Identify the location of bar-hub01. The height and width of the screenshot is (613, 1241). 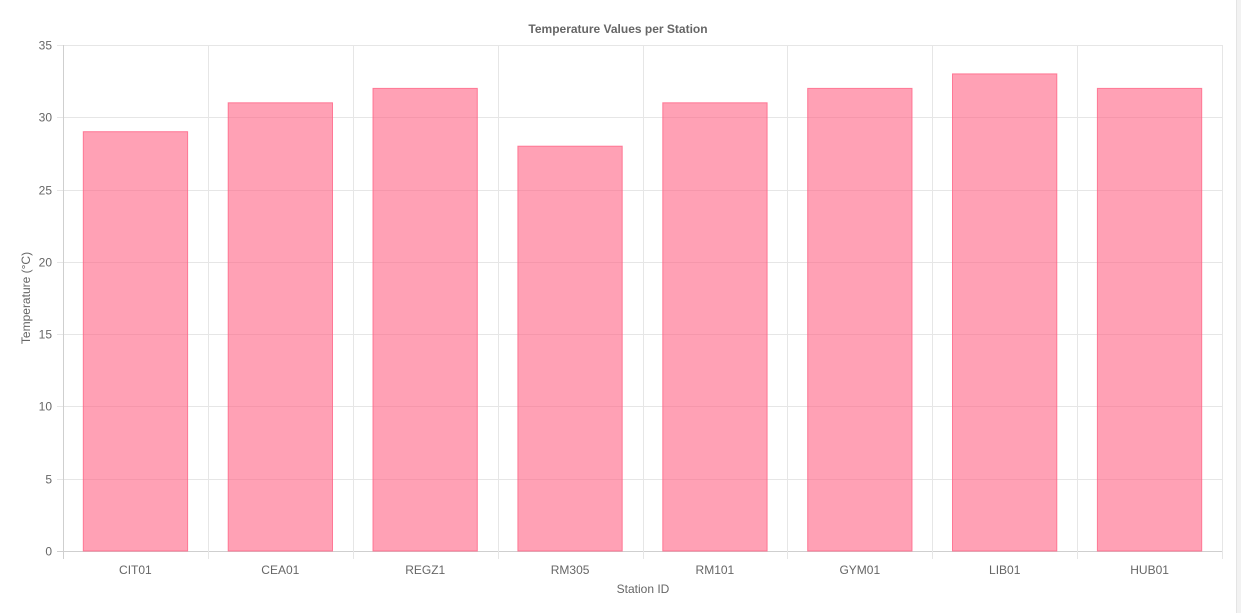
(1149, 319).